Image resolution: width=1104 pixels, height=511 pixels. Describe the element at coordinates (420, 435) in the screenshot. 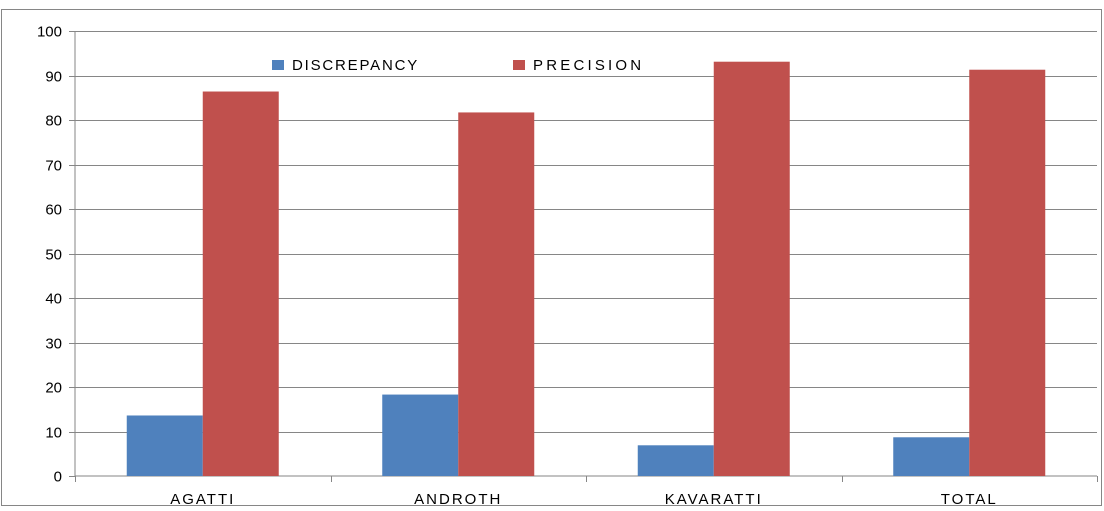

I see `bar-discrepancy-androth` at that location.